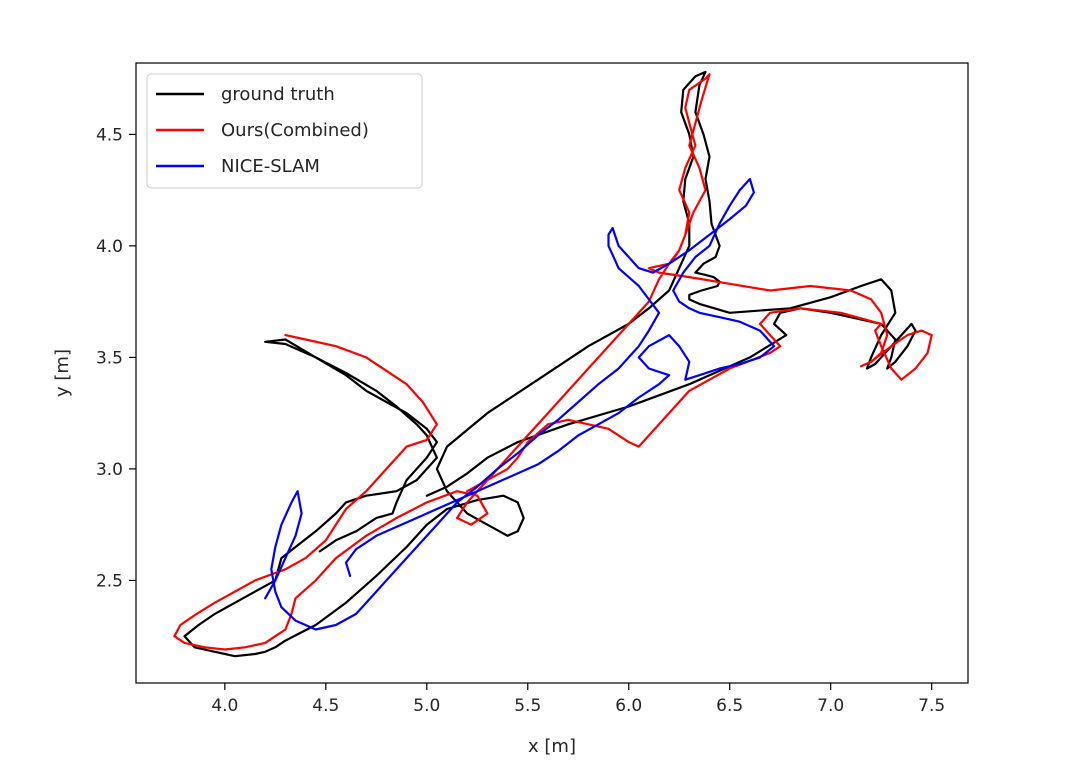 Image resolution: width=1076 pixels, height=772 pixels. Describe the element at coordinates (270, 166) in the screenshot. I see `legend-label-2: NICE-SLAM` at that location.